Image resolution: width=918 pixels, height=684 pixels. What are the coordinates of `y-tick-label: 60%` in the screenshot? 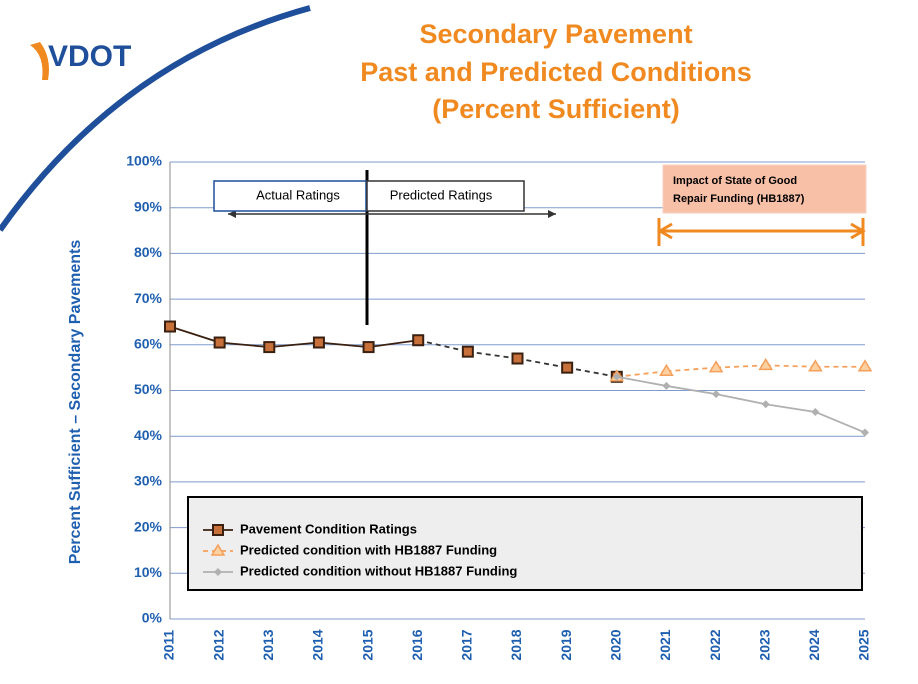 It's located at (148, 344).